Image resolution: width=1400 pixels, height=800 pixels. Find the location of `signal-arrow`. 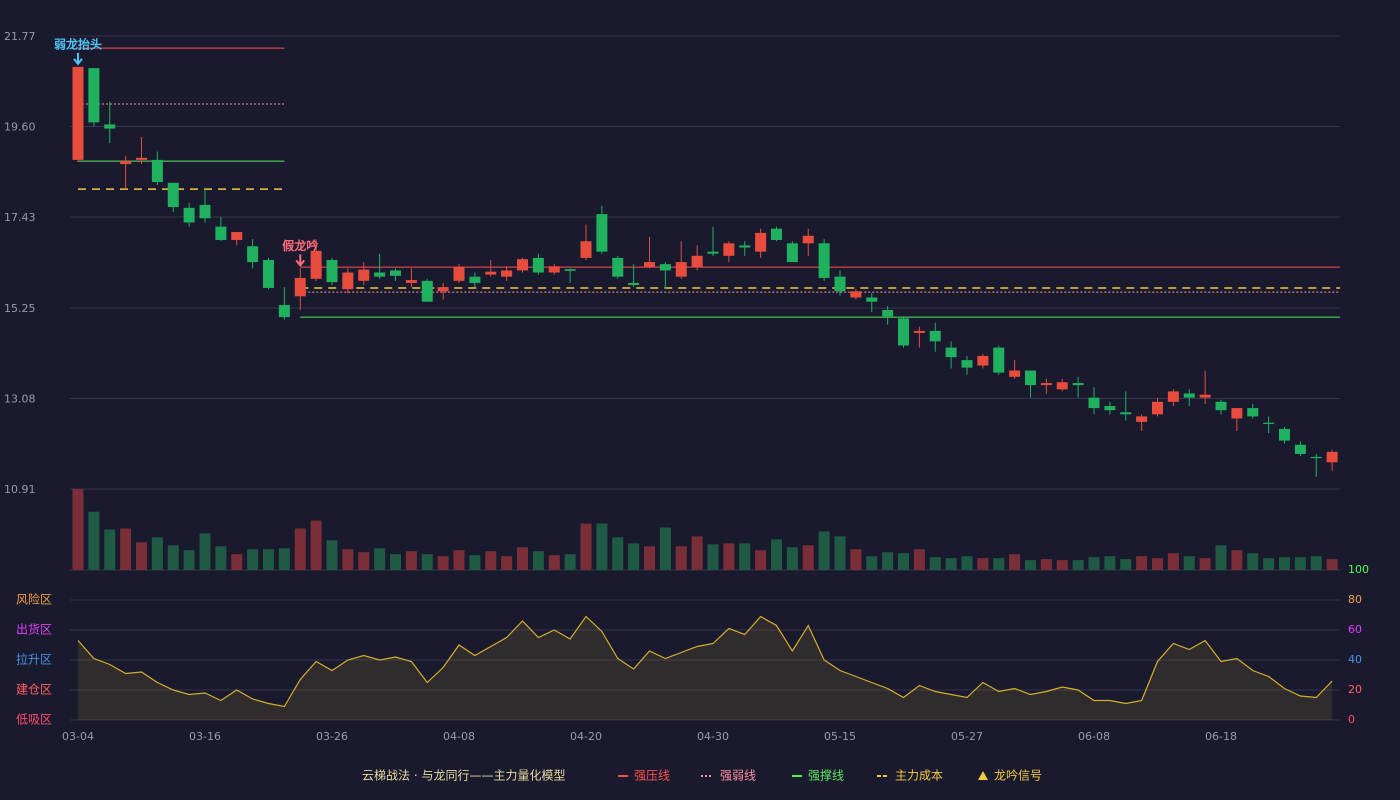

signal-arrow is located at coordinates (78, 59).